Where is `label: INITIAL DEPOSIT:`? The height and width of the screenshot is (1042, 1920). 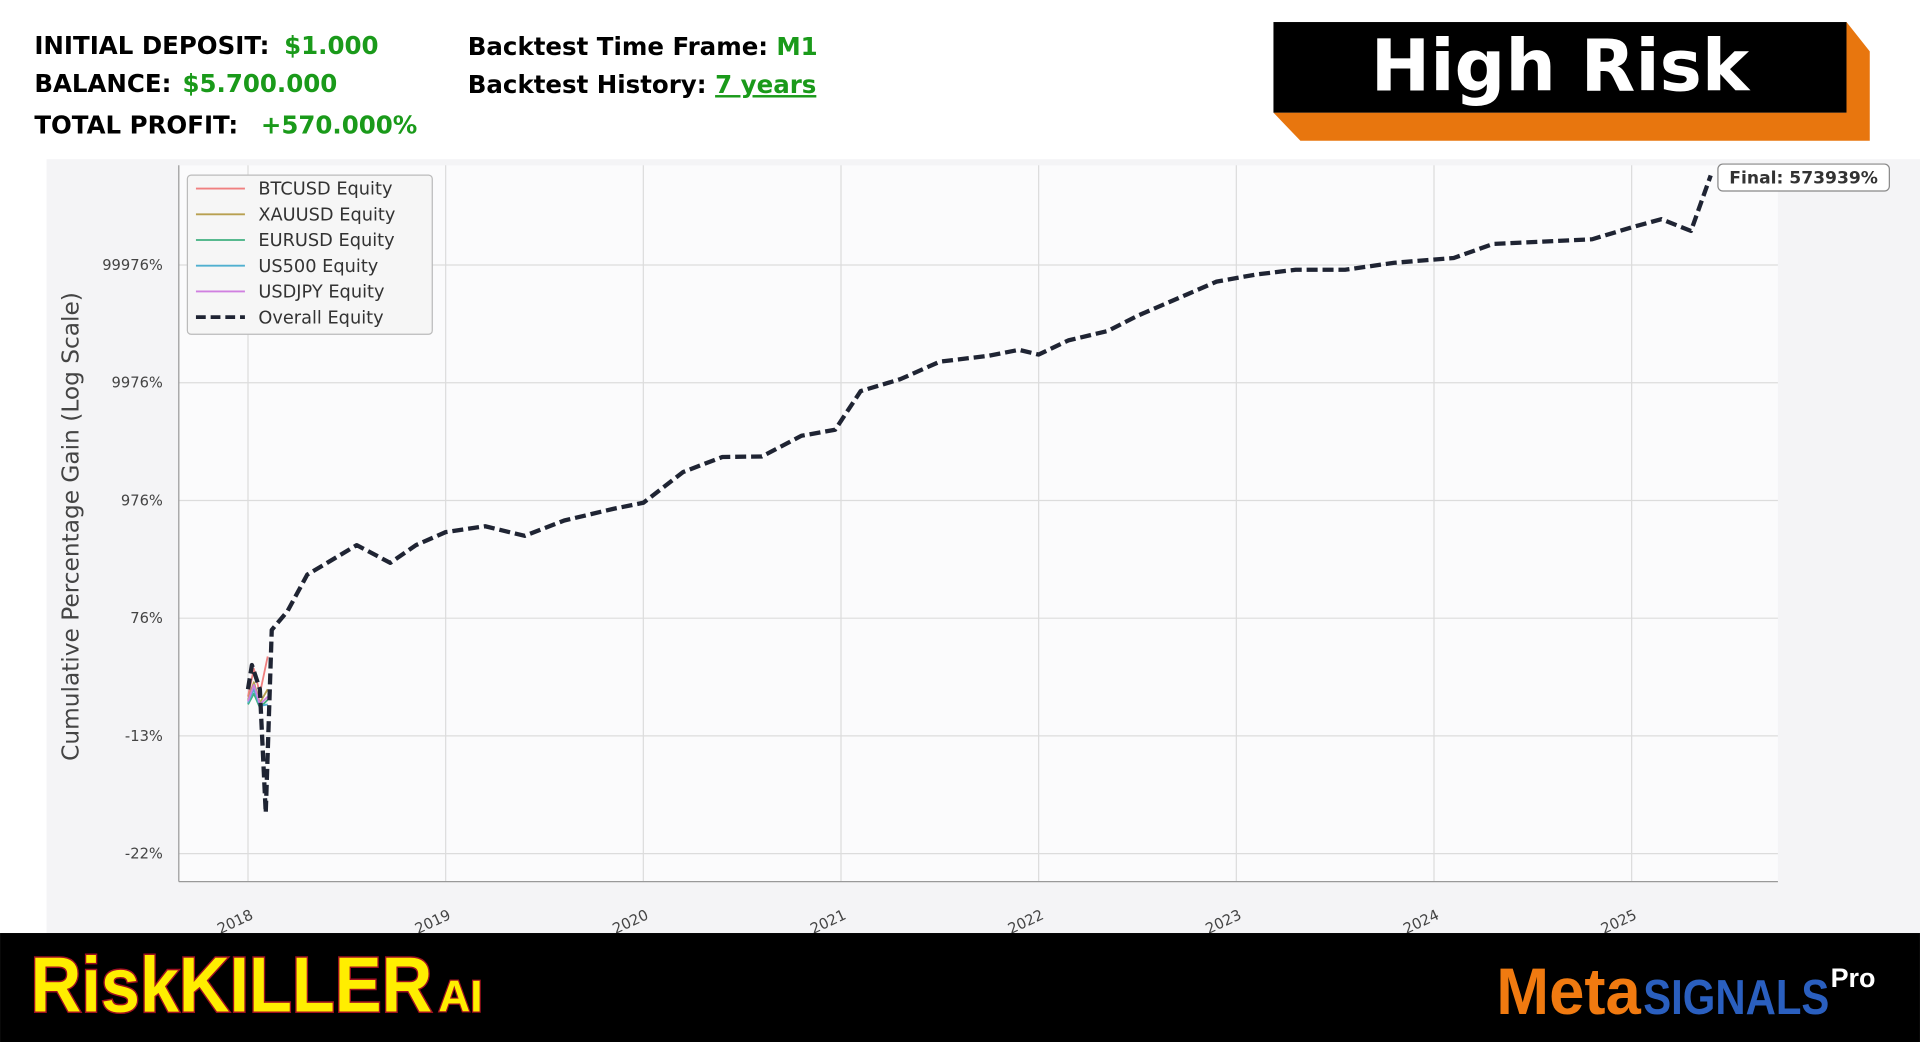 label: INITIAL DEPOSIT: is located at coordinates (151, 45).